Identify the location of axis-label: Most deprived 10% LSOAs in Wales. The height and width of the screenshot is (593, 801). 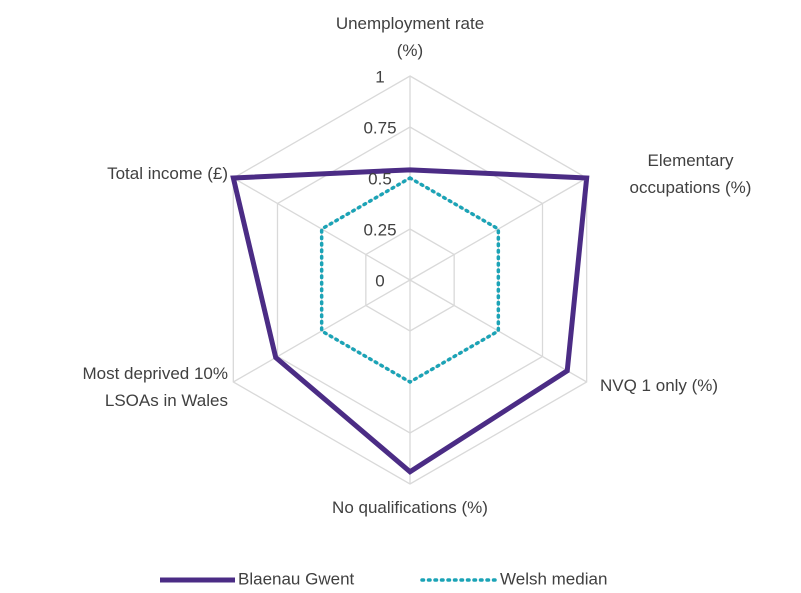
(155, 387).